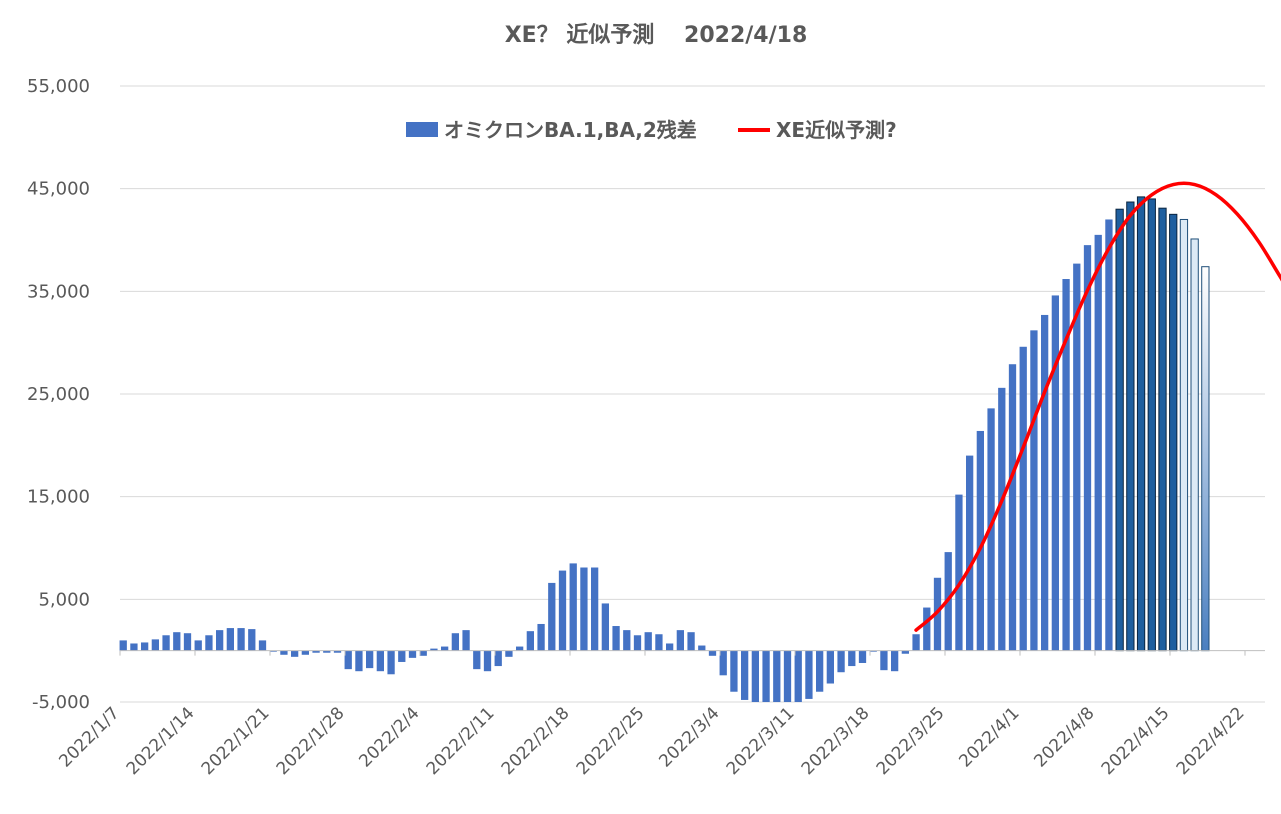 The height and width of the screenshot is (814, 1281). I want to click on x-tick-label: 2022/1/14, so click(161, 741).